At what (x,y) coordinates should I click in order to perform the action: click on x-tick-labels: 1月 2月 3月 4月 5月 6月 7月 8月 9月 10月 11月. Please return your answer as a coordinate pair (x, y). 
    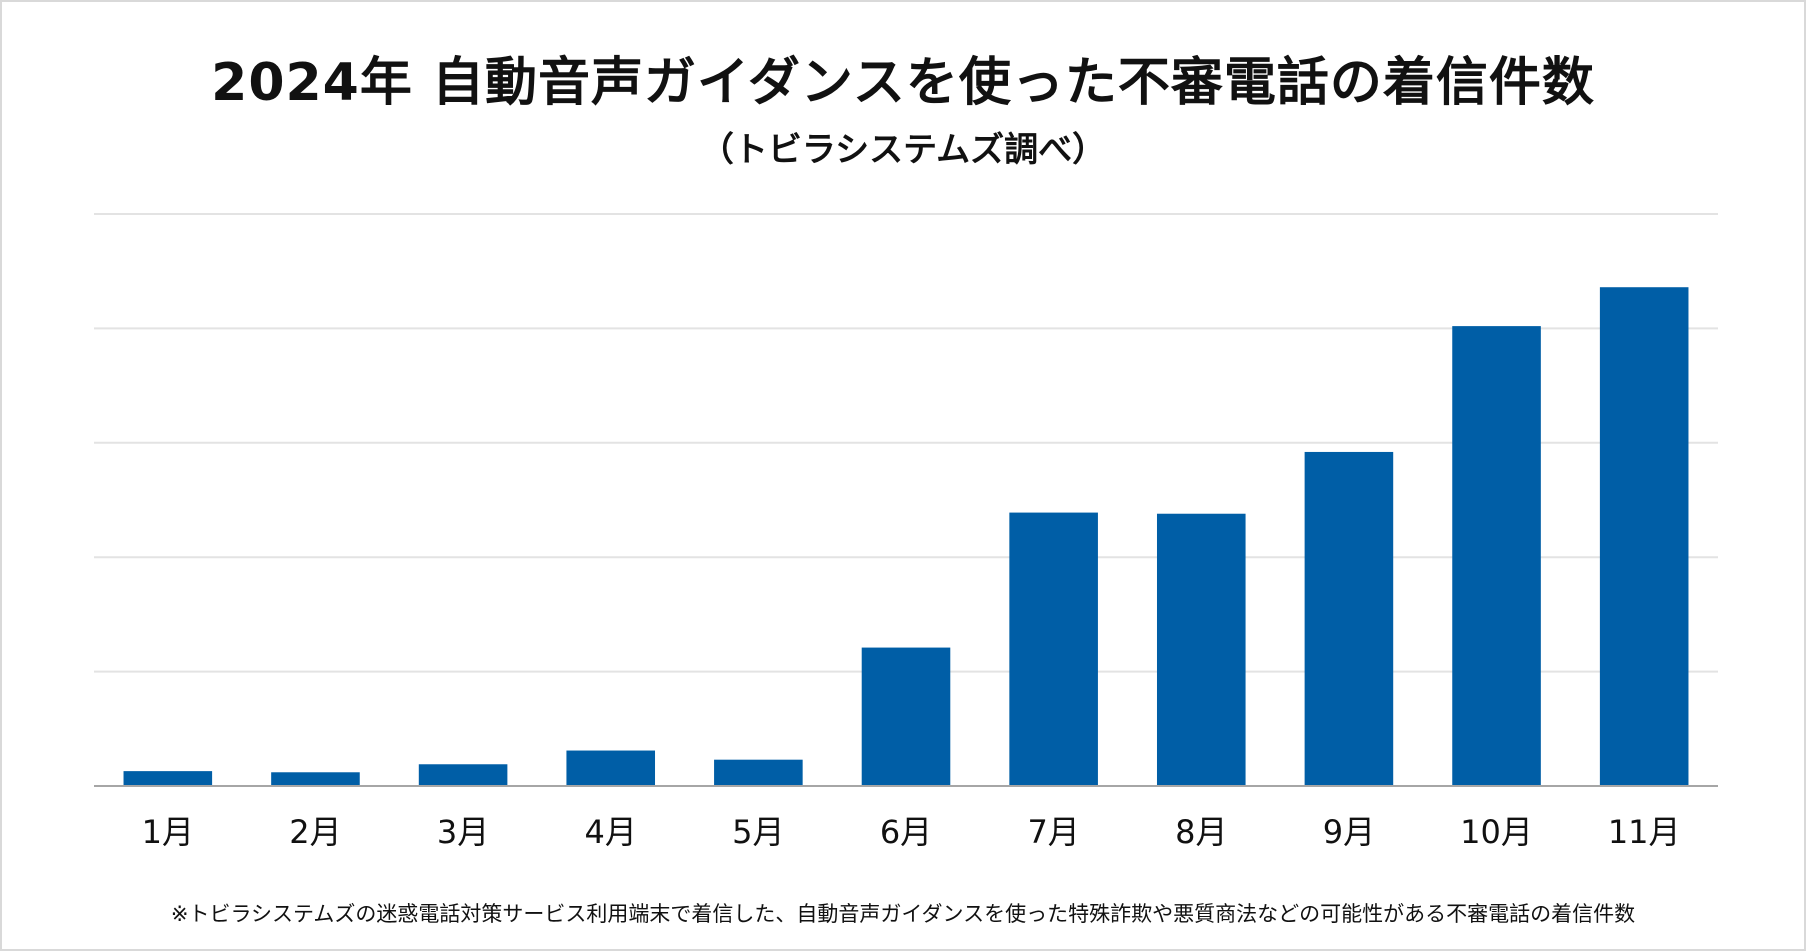
    Looking at the image, I should click on (911, 832).